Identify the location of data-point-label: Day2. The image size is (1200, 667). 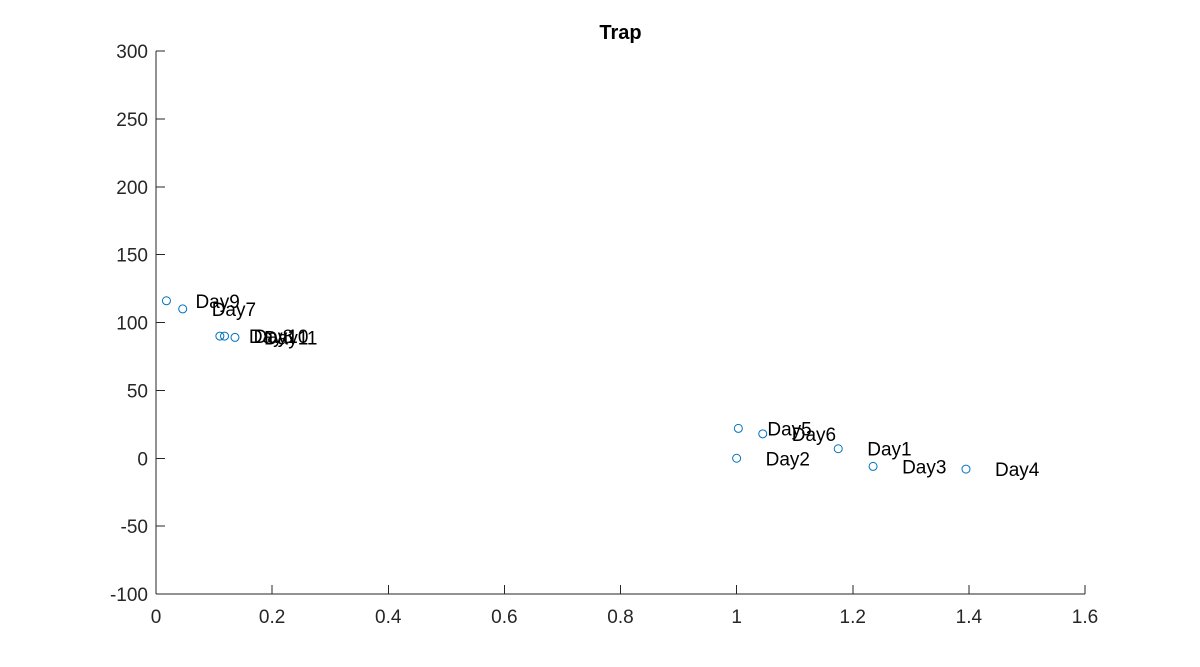
(788, 459).